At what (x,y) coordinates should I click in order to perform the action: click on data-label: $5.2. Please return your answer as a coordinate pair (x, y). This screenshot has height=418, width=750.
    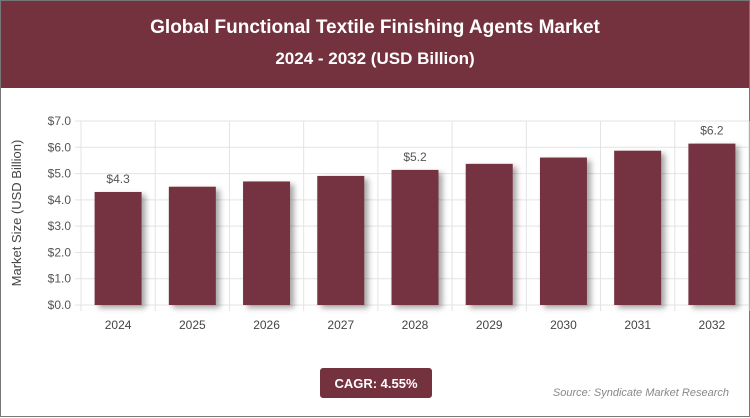
    Looking at the image, I should click on (415, 157).